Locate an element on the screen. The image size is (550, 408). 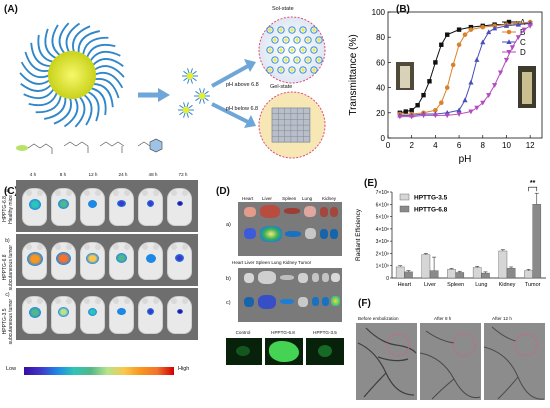
row-c-text: c) HPPTG-3.5 subcutaneous tumor is located at coordinates (7, 318).